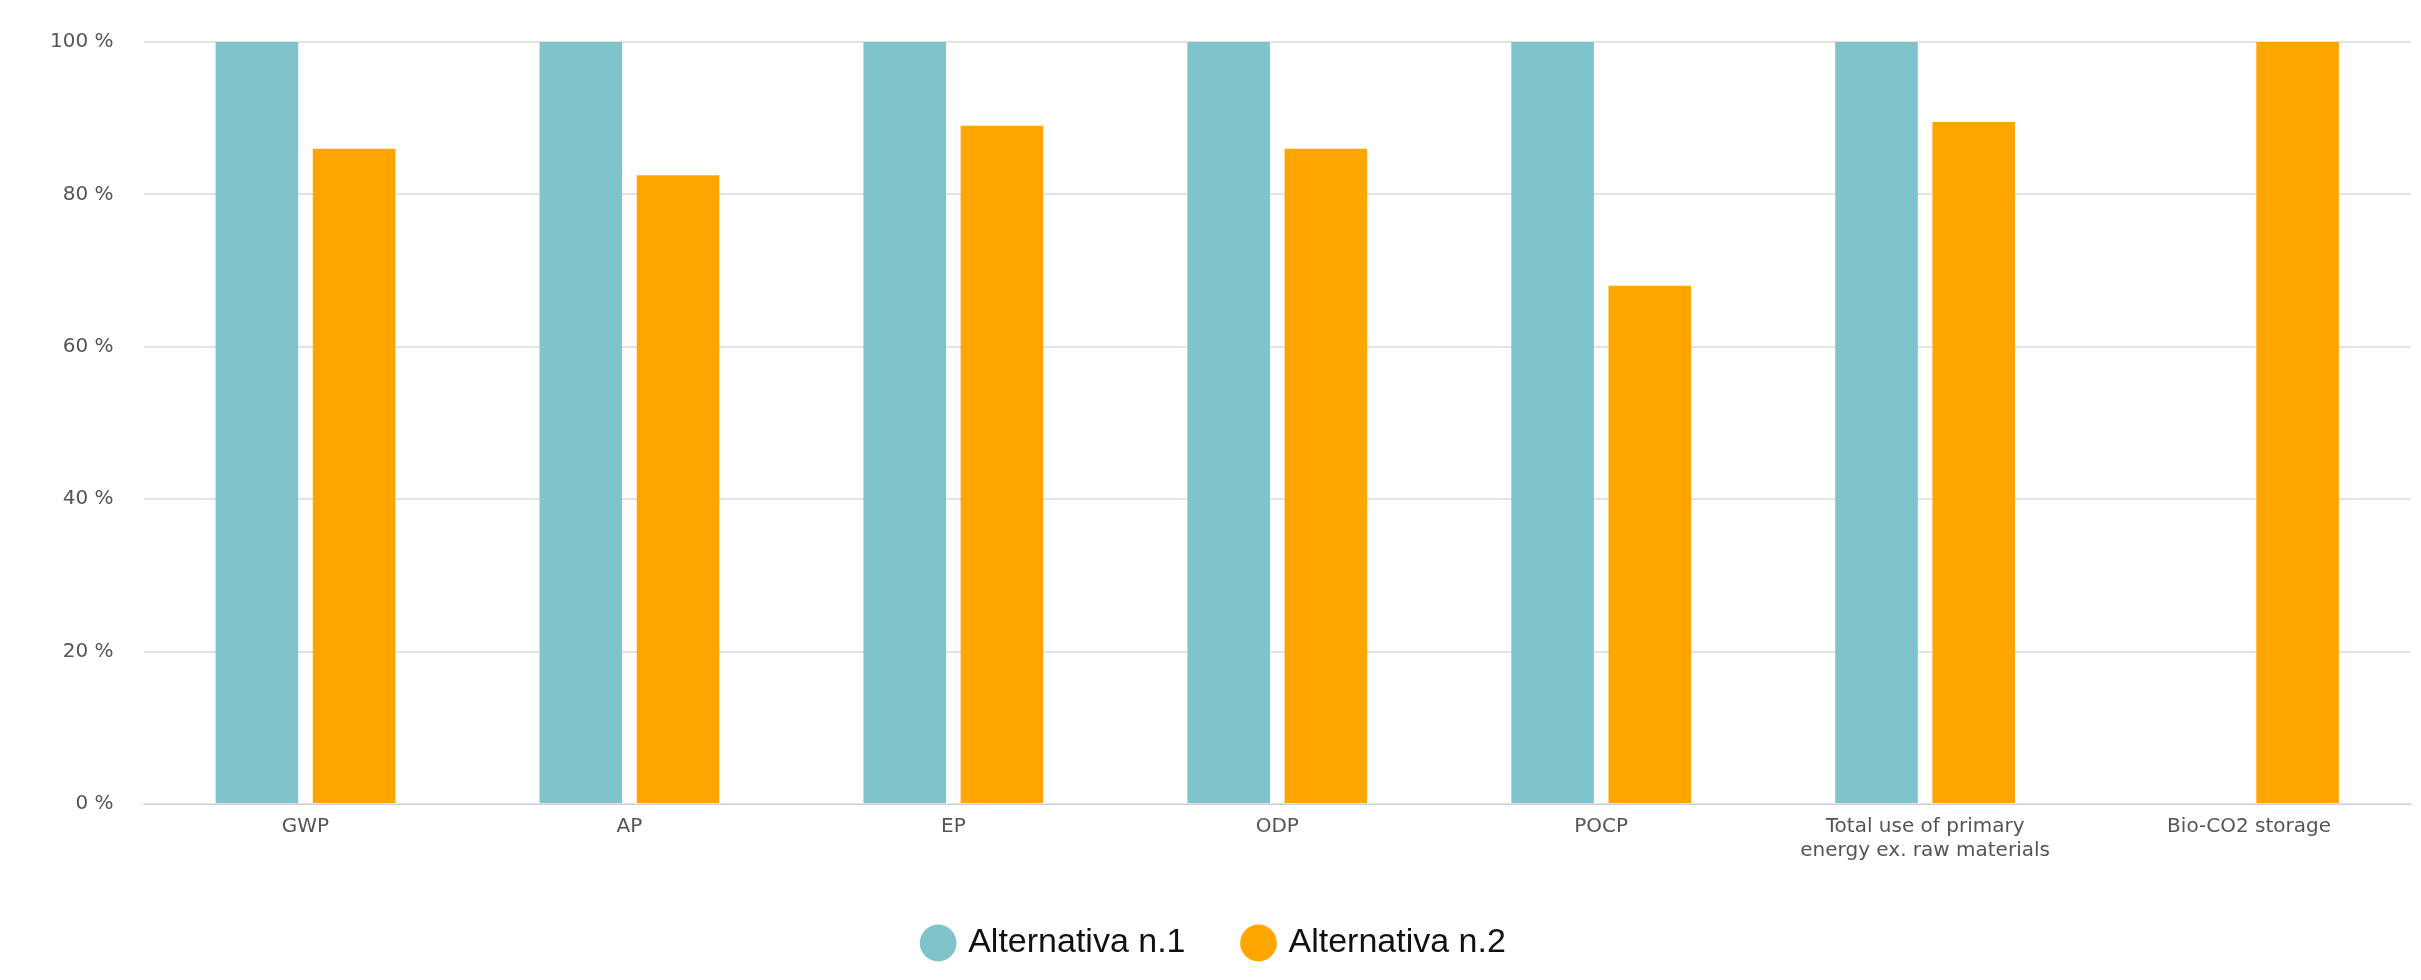  I want to click on x-tick-label: POCP, so click(1601, 825).